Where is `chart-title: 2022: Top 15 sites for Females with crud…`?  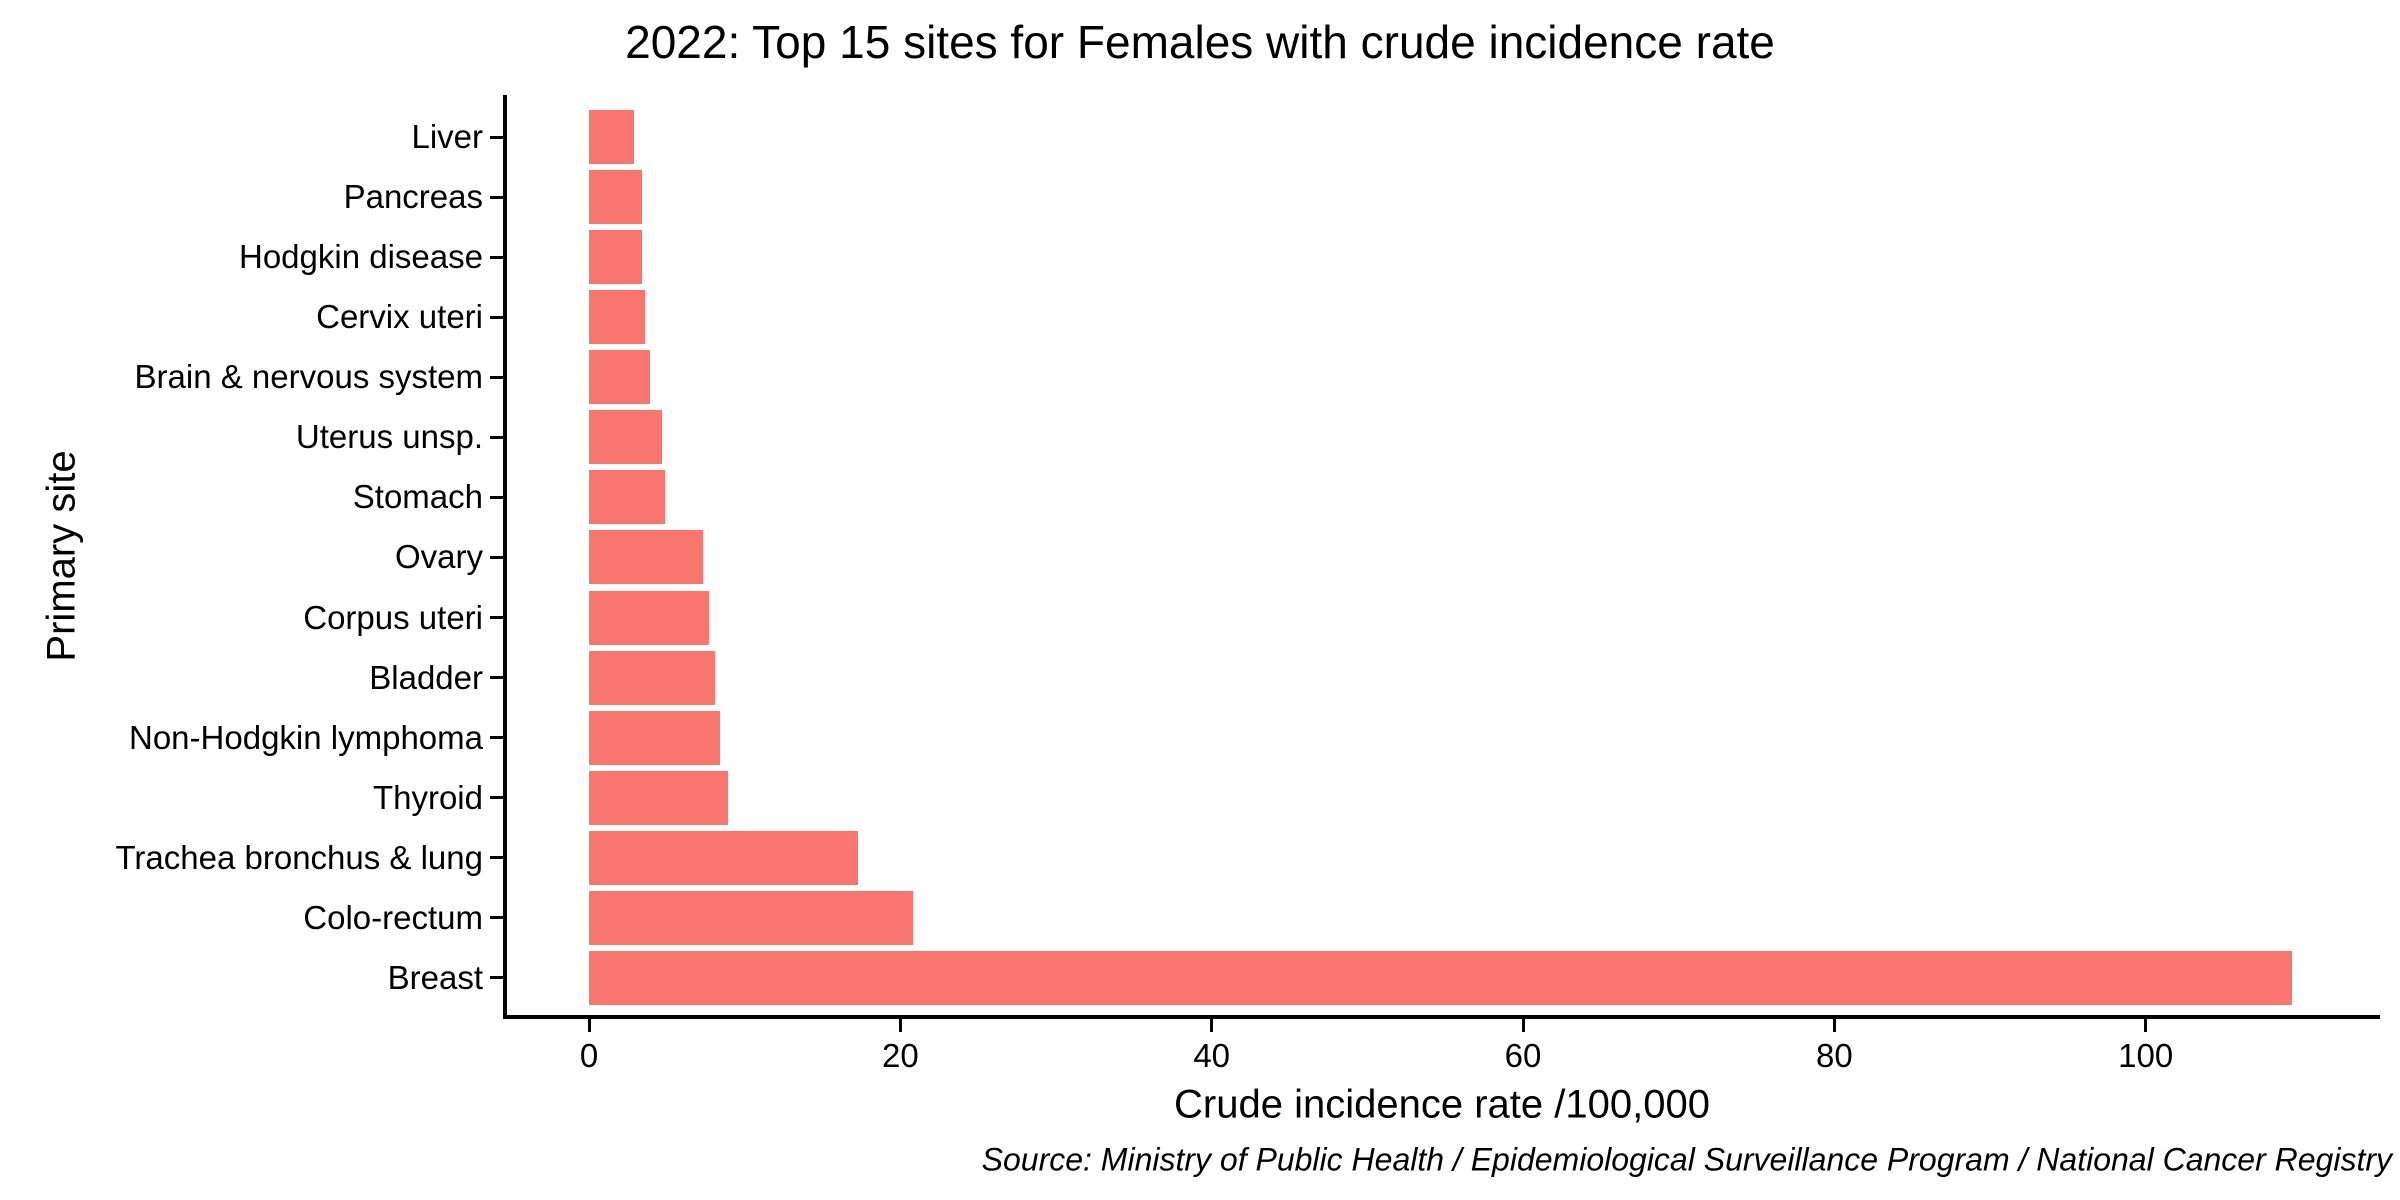 chart-title: 2022: Top 15 sites for Females with crud… is located at coordinates (1200, 42).